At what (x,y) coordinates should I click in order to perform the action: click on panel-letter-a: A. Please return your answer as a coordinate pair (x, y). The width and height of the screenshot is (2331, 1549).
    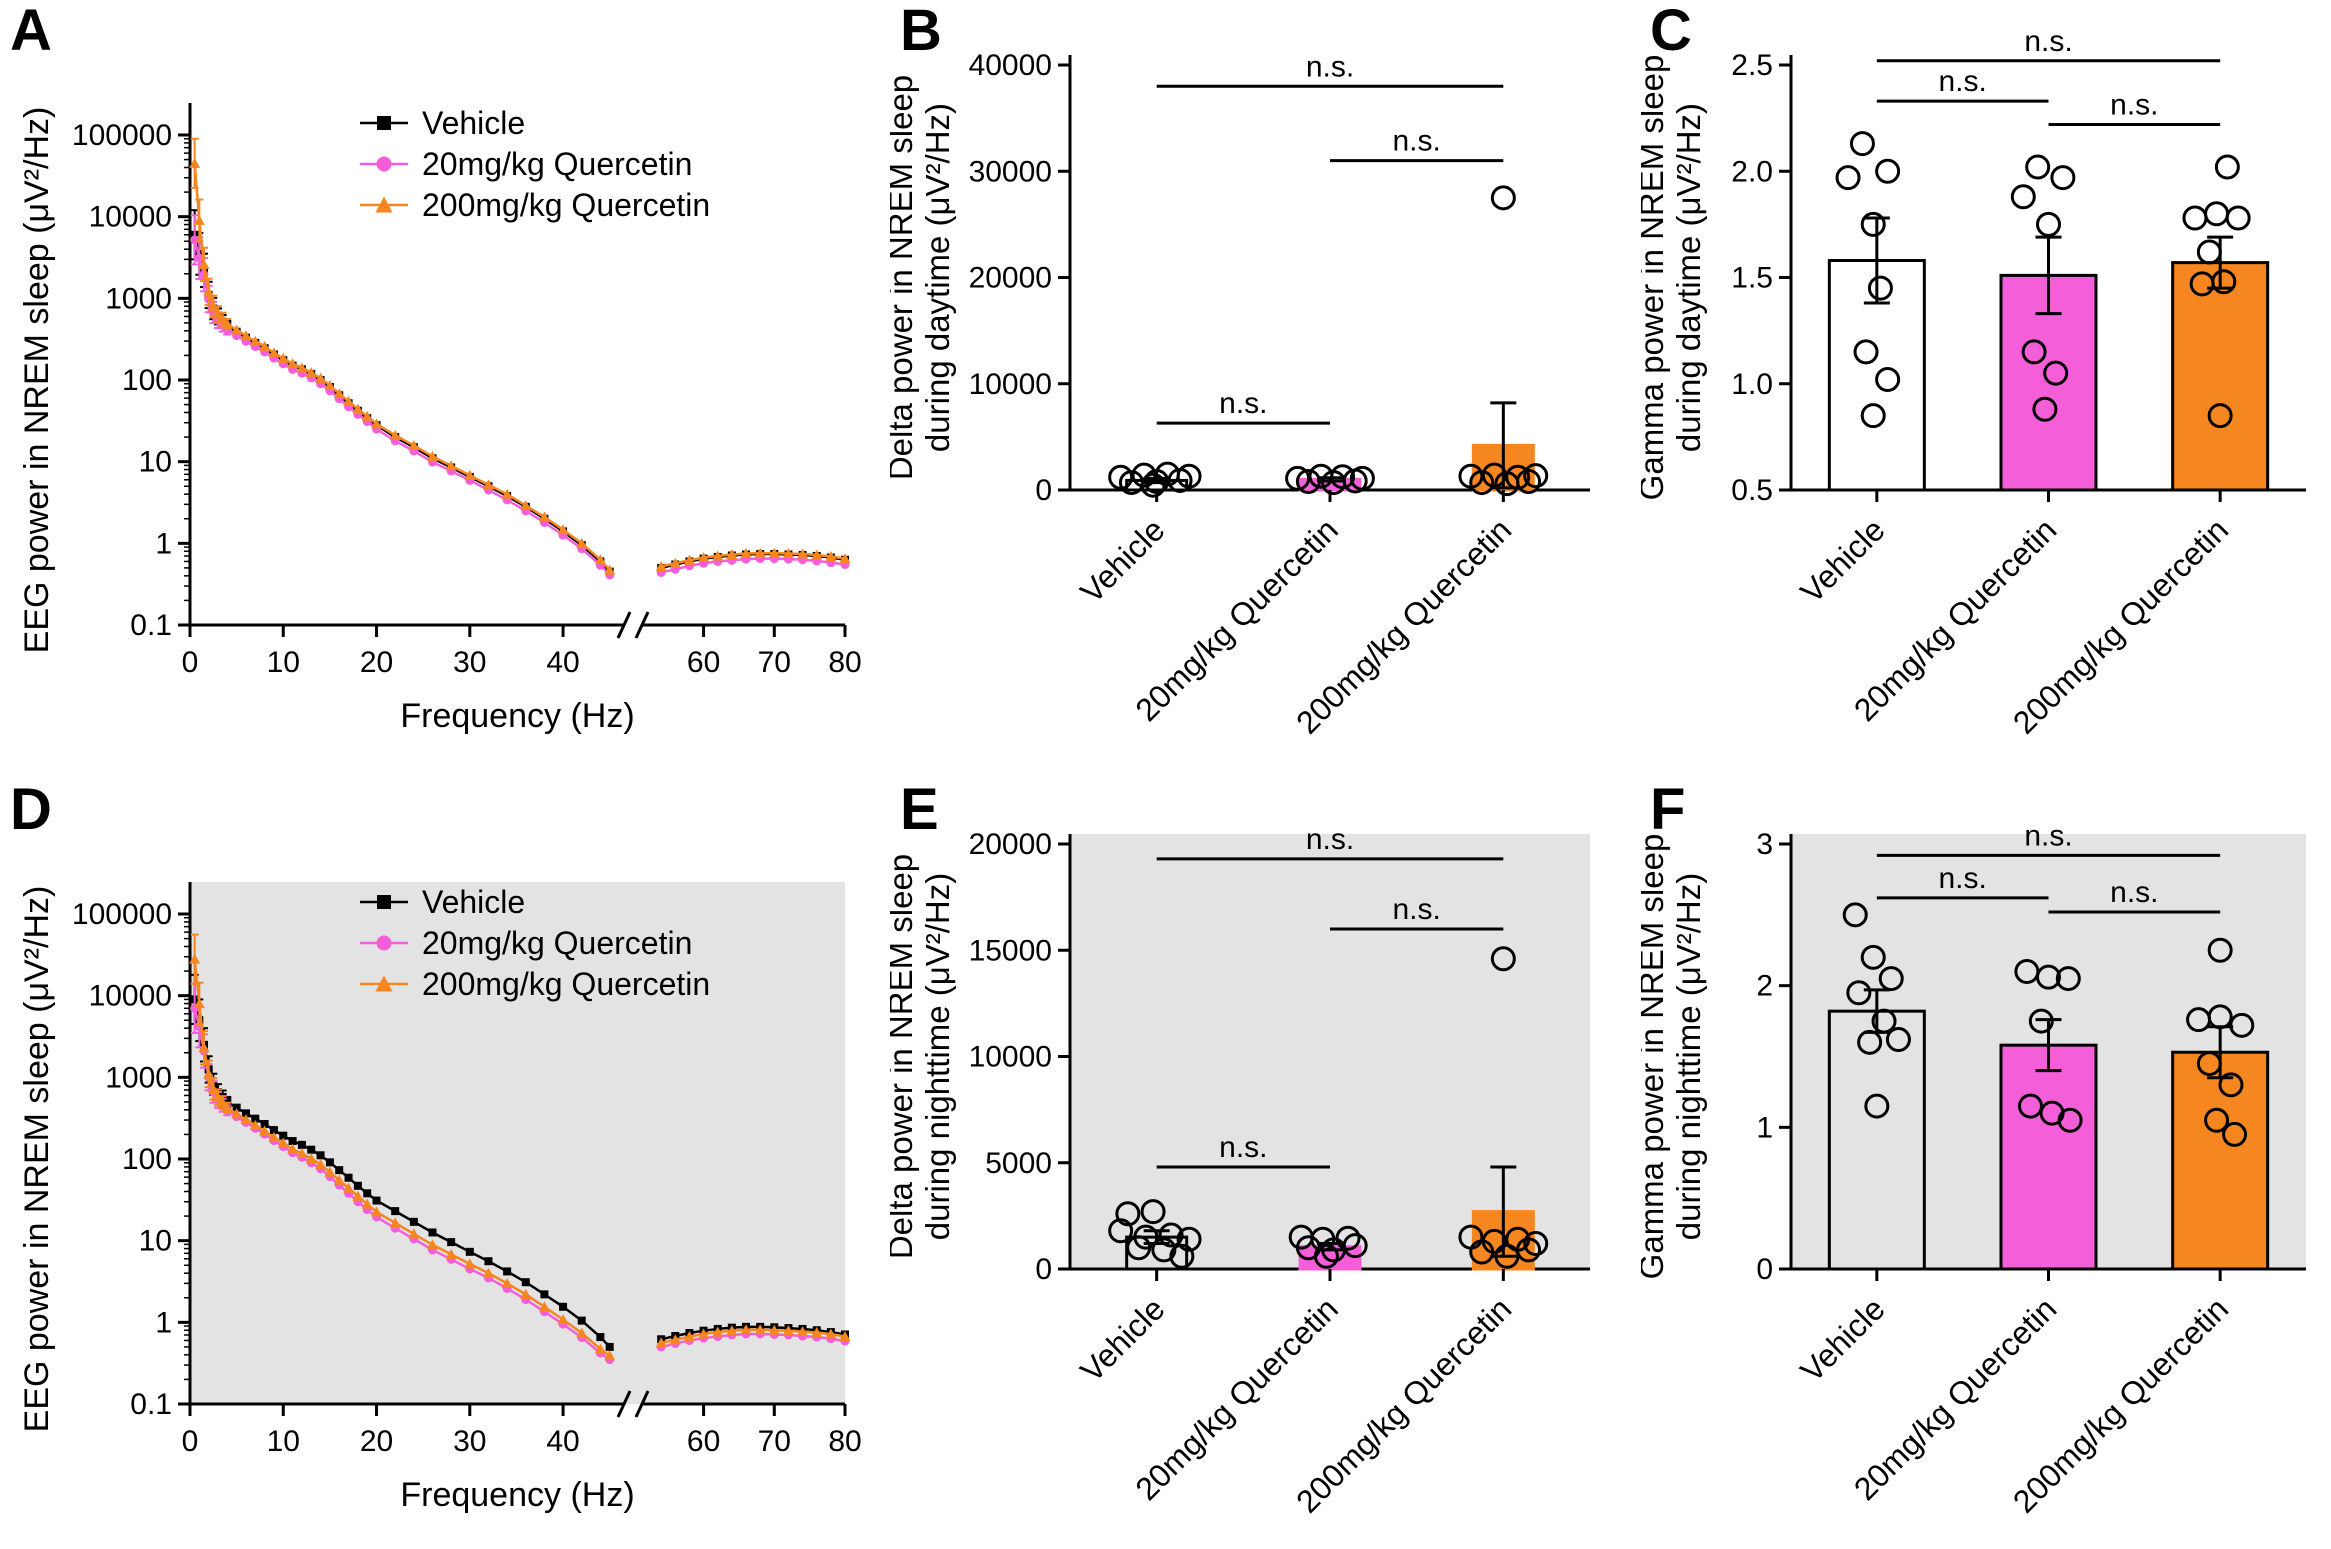
    Looking at the image, I should click on (31, 31).